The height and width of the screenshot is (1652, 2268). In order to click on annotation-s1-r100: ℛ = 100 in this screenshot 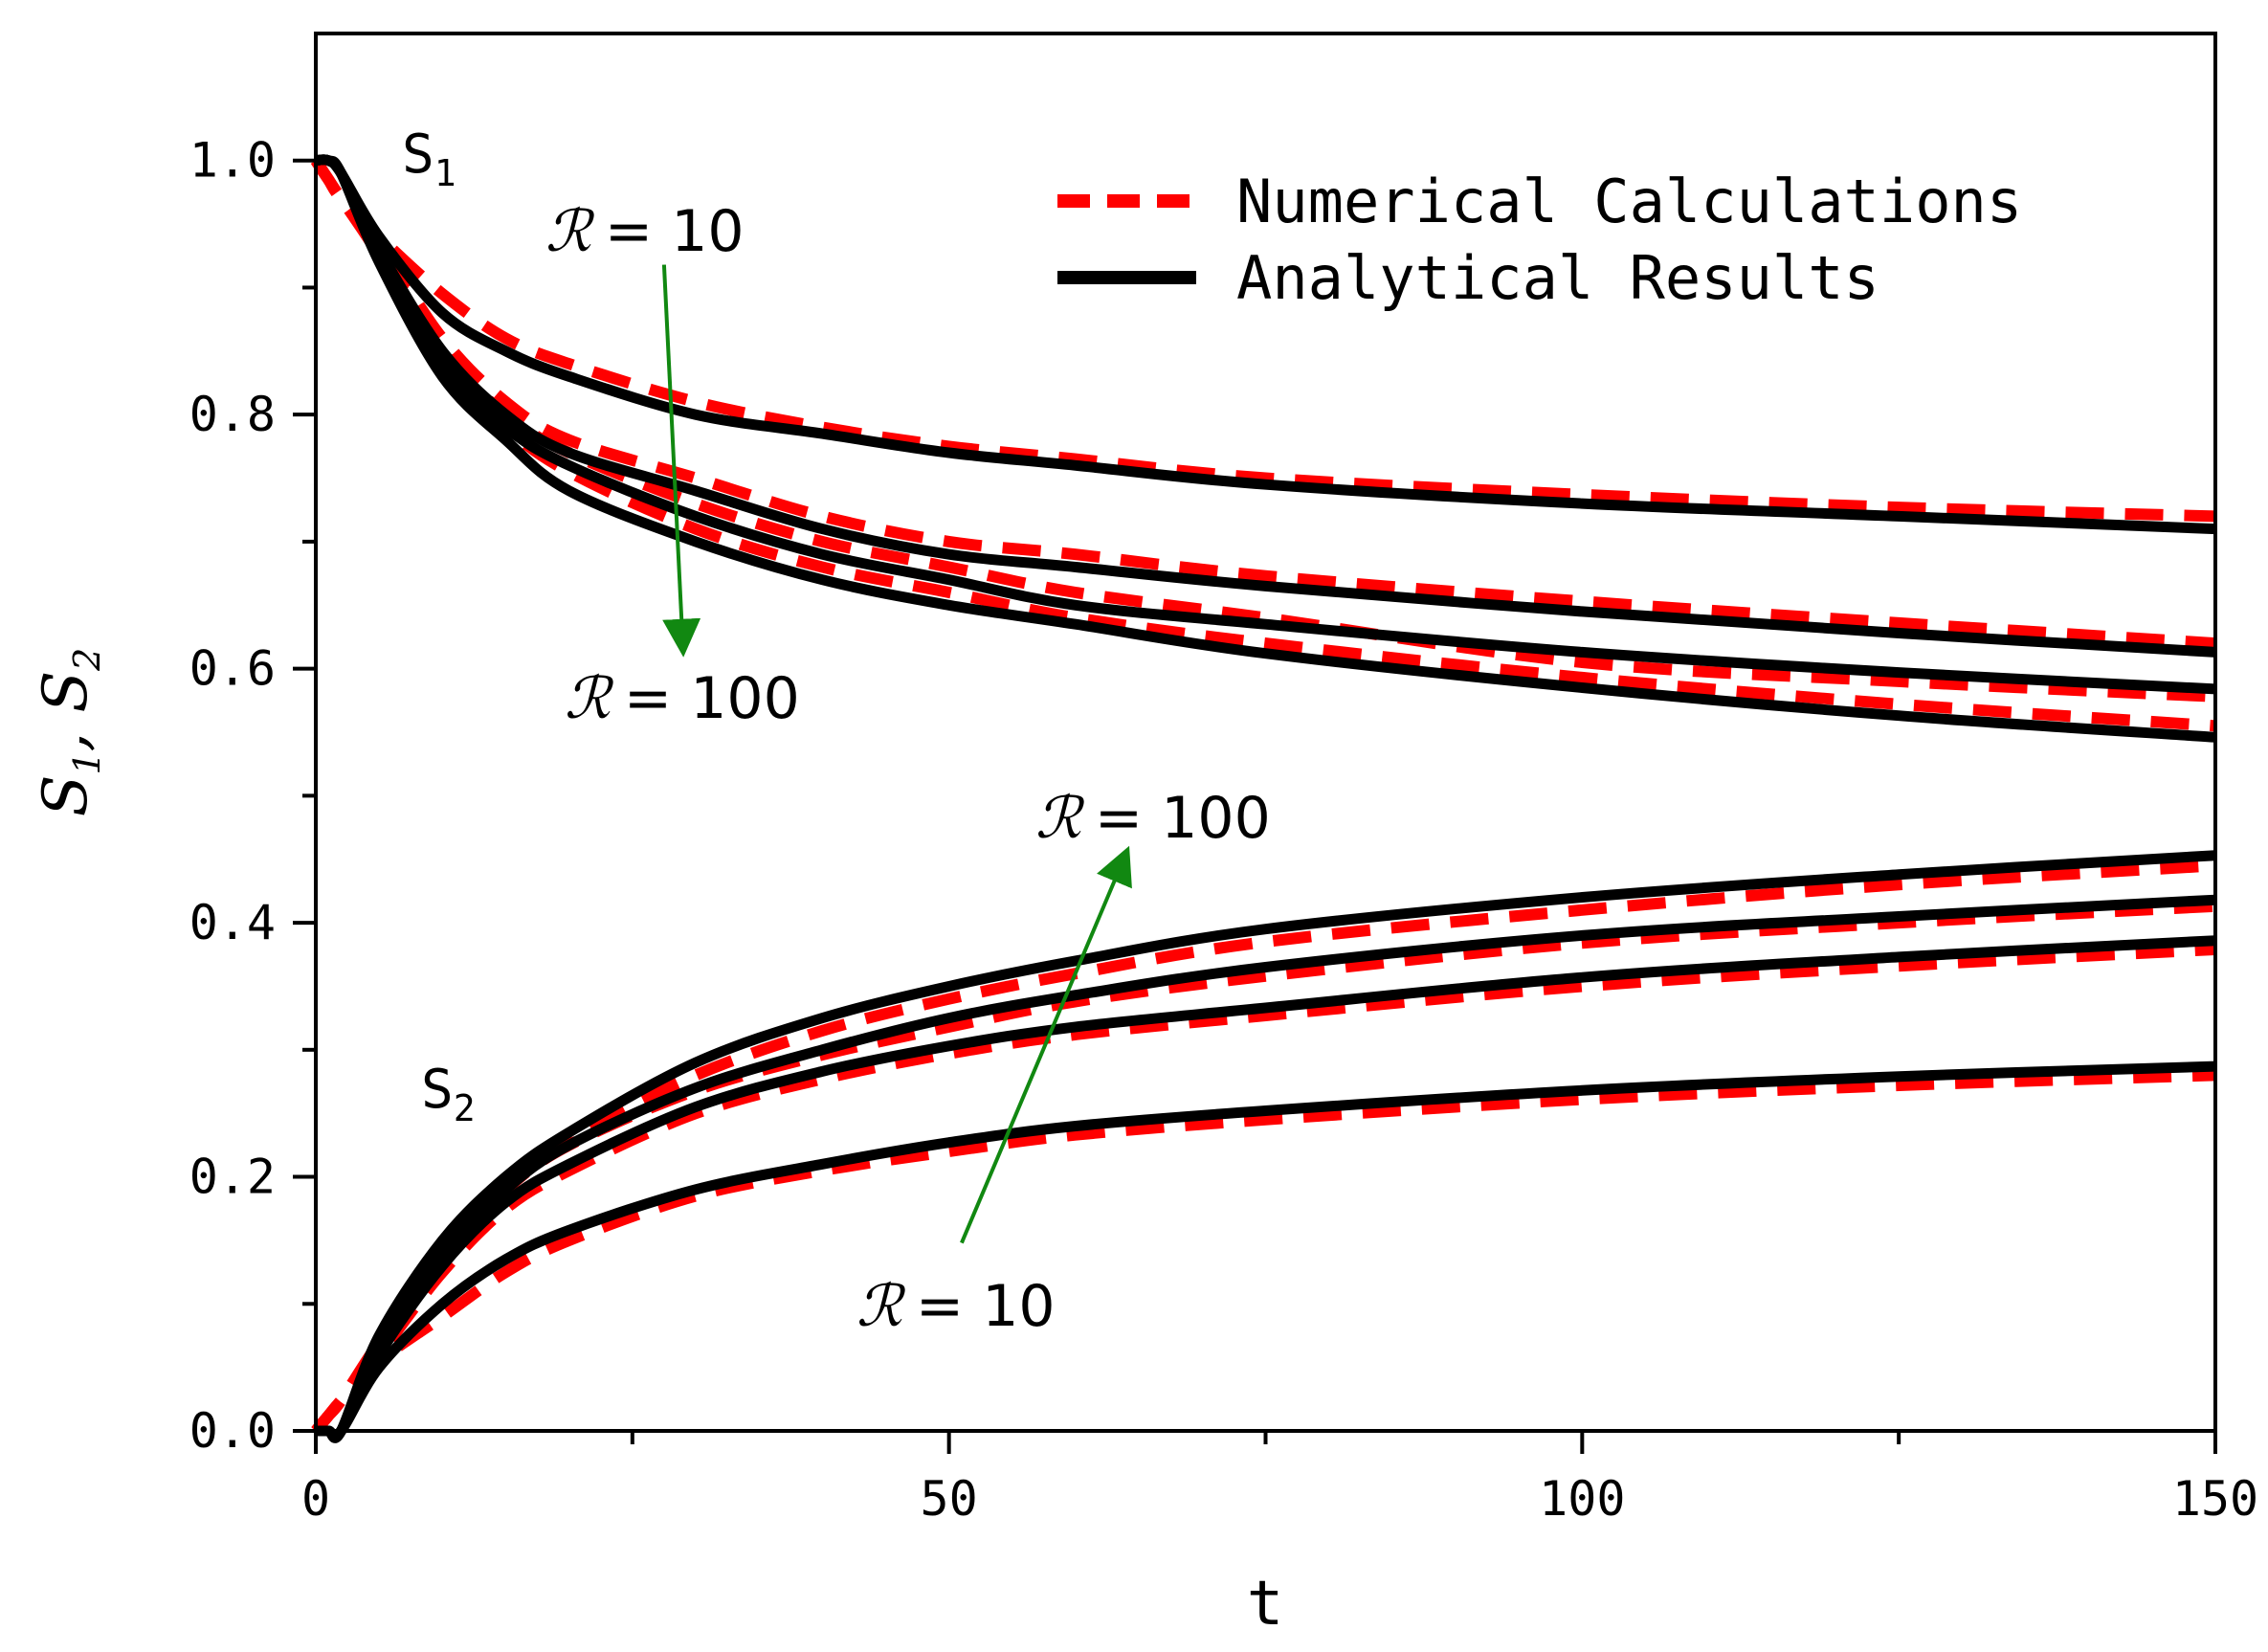, I will do `click(682, 698)`.